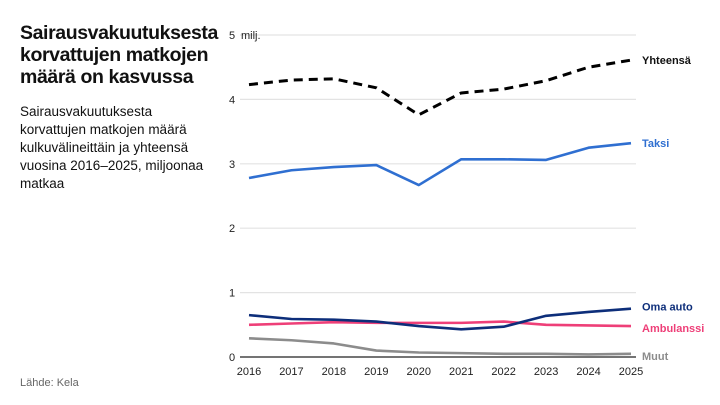 The image size is (720, 405). What do you see at coordinates (461, 372) in the screenshot?
I see `x-tick-label: 2021` at bounding box center [461, 372].